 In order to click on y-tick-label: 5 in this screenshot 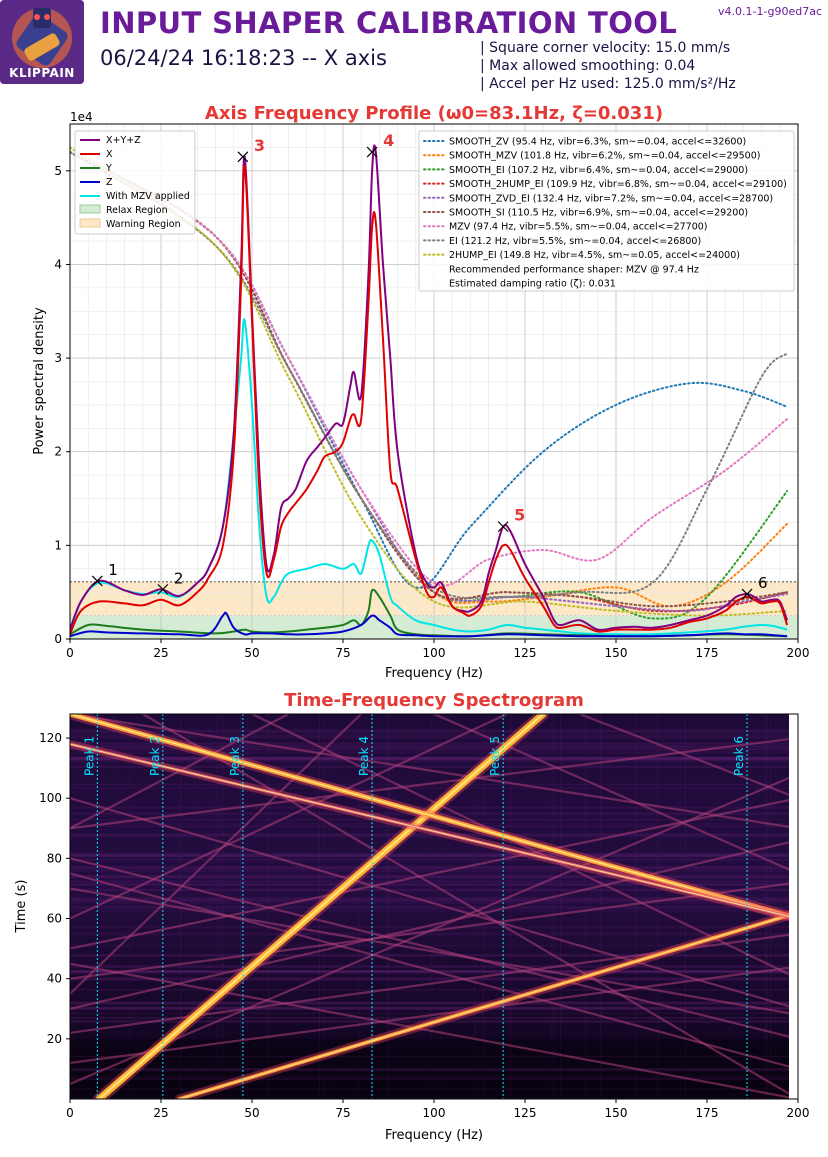, I will do `click(58, 171)`.